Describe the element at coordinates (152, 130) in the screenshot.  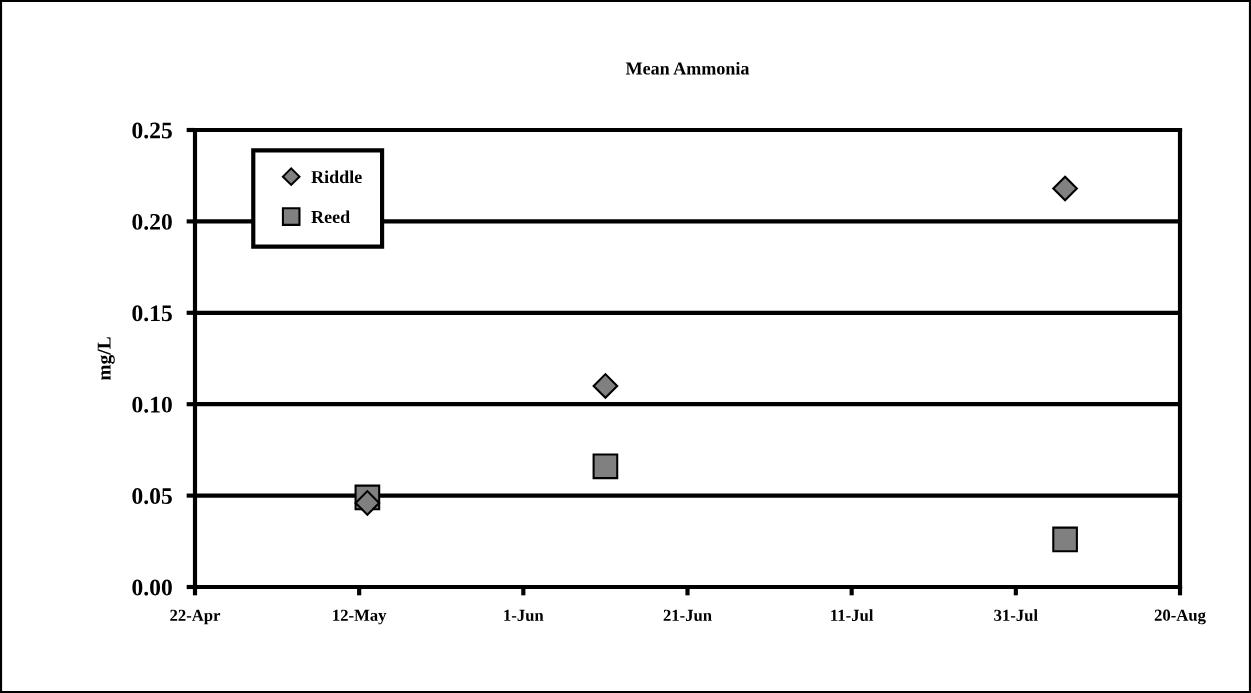
I see `y-tick-label: 0.25` at that location.